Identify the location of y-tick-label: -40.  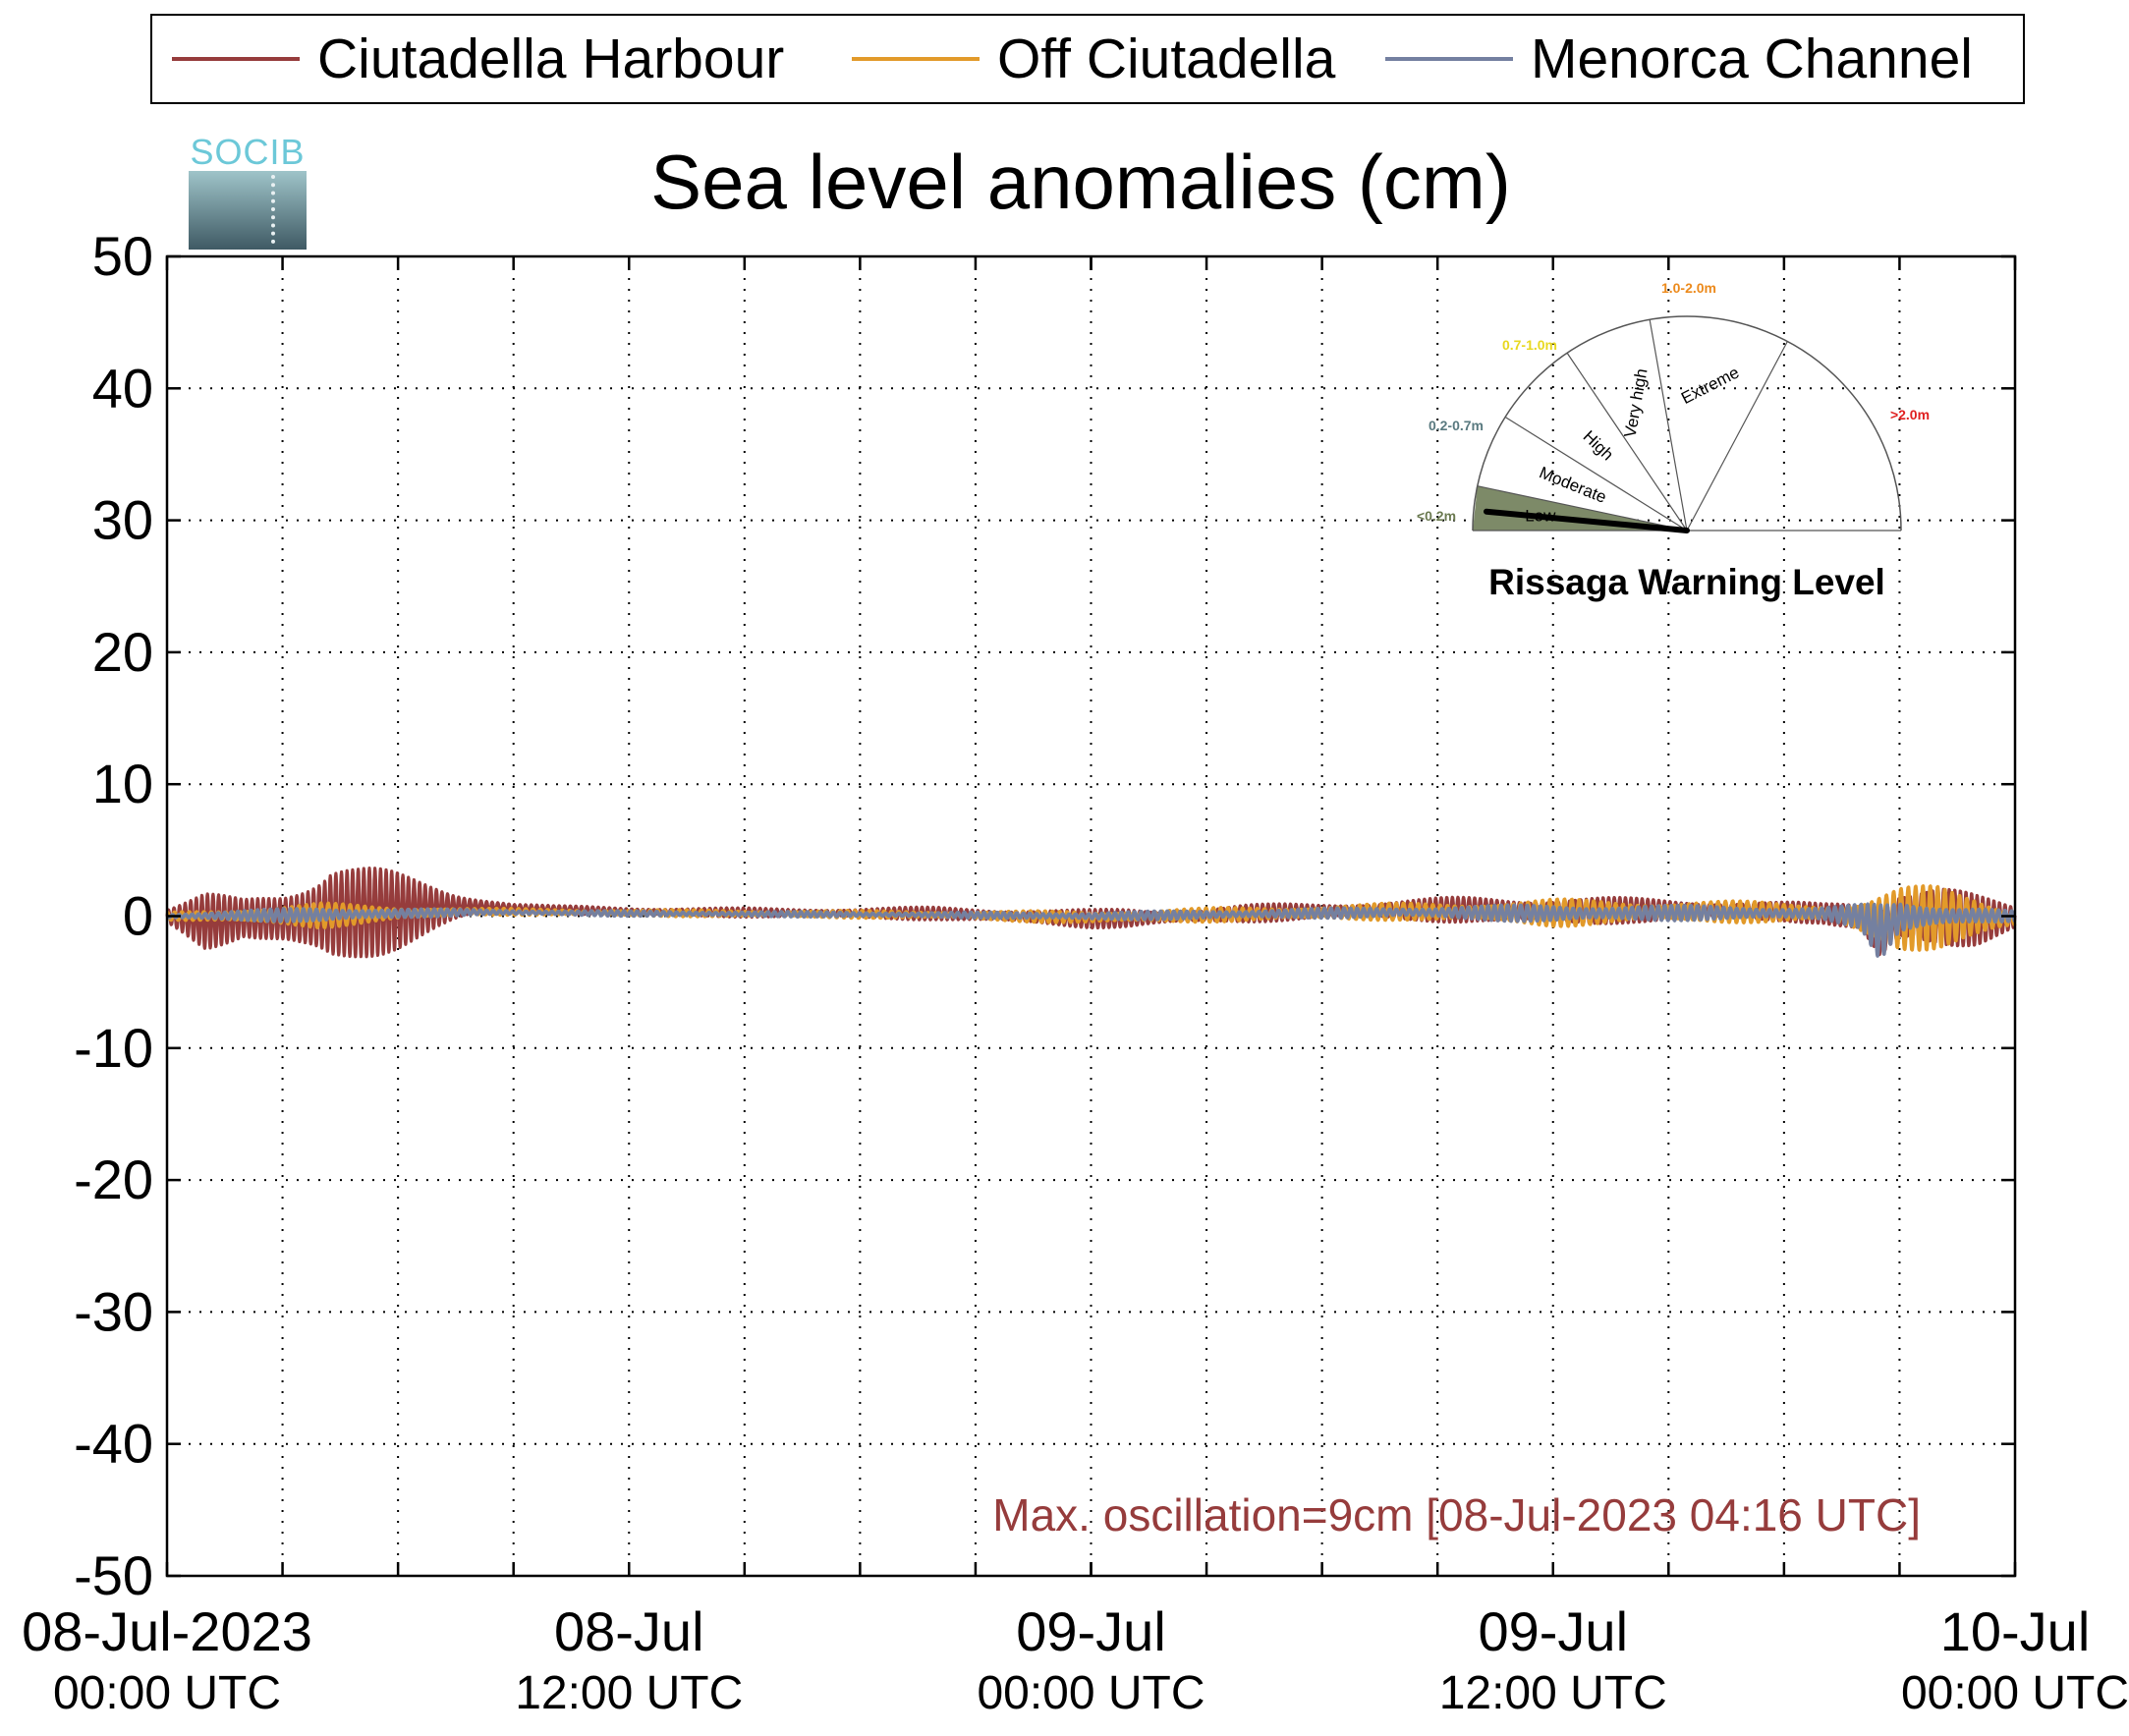
(113, 1444).